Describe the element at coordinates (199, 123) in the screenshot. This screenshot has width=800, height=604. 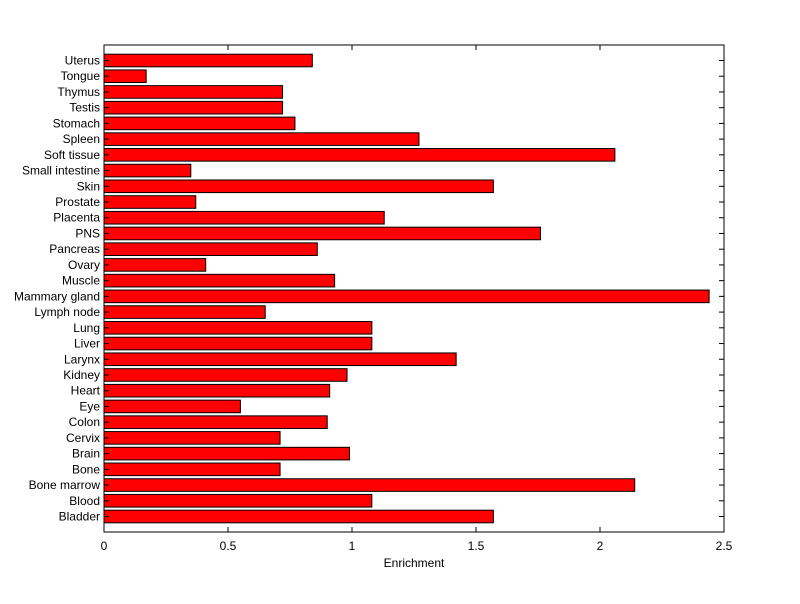
I see `bar-stomach` at that location.